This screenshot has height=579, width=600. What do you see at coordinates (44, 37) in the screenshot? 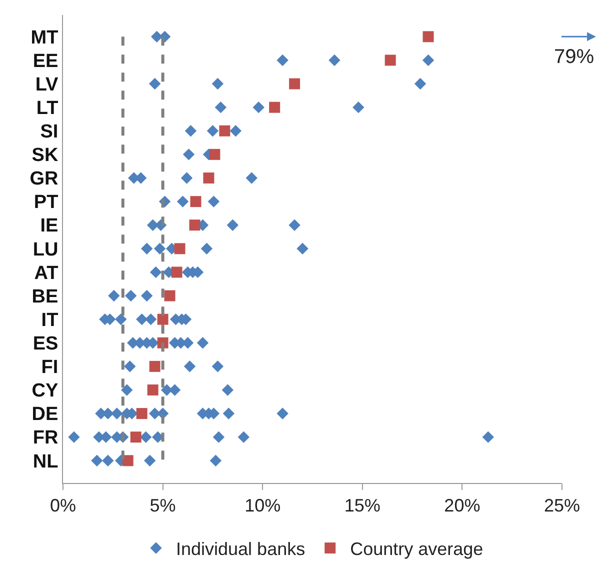
I see `y-tick-label: MT` at bounding box center [44, 37].